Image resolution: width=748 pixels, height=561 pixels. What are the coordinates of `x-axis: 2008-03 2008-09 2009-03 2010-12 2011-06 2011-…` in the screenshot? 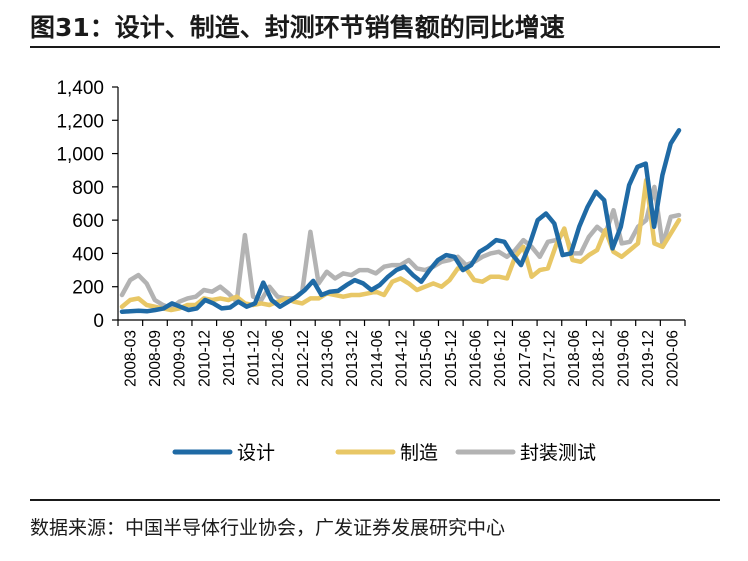 It's located at (401, 353).